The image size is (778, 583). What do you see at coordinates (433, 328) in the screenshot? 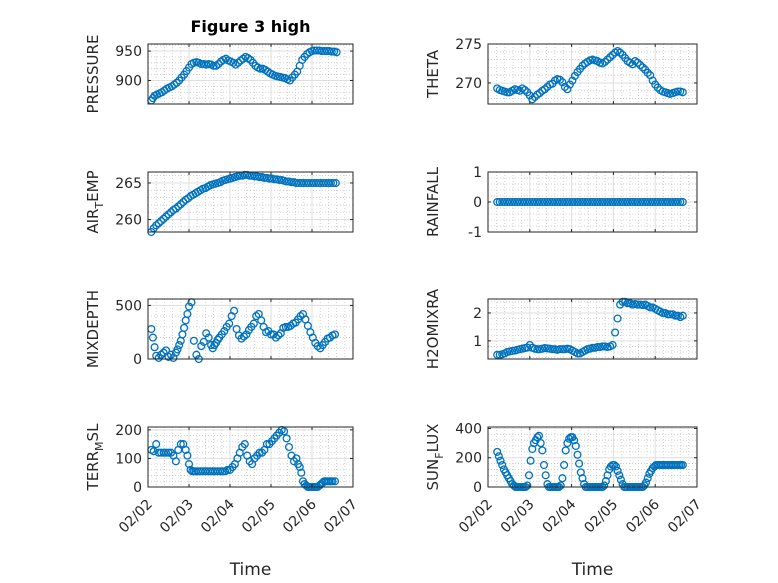
I see `y-axis-label: H2OMIXRA` at bounding box center [433, 328].